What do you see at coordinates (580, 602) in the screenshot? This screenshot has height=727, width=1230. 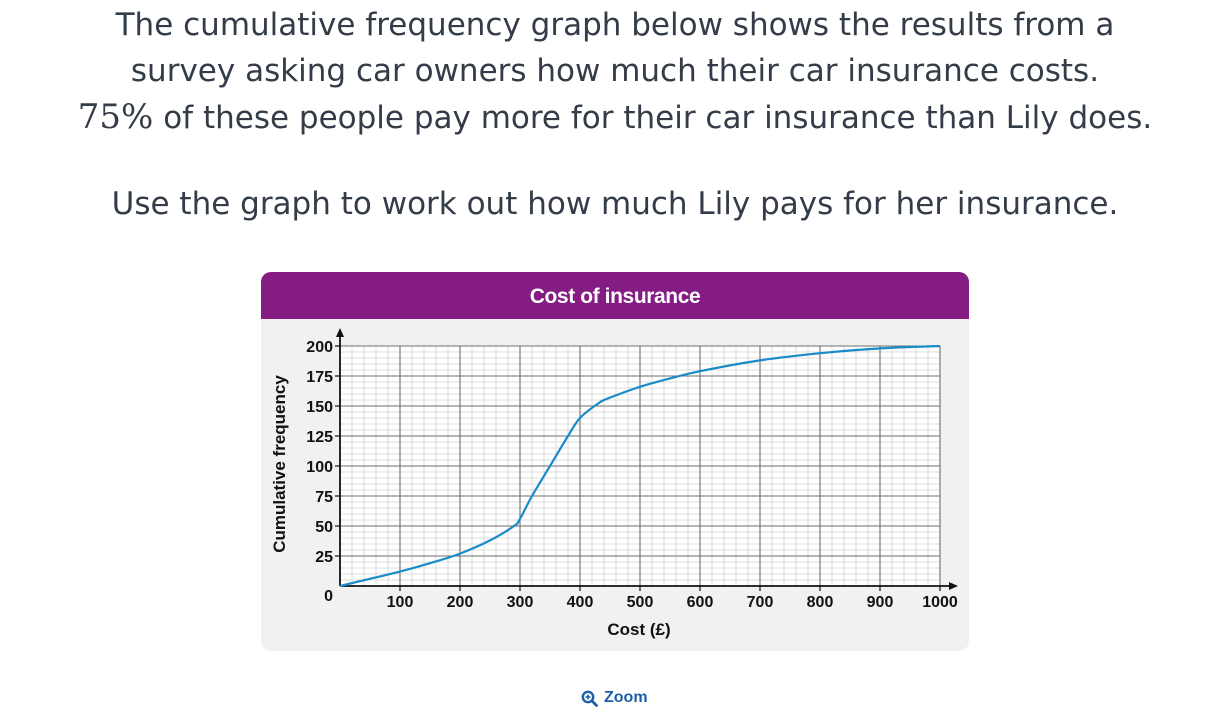 I see `x-tick-label: 400` at bounding box center [580, 602].